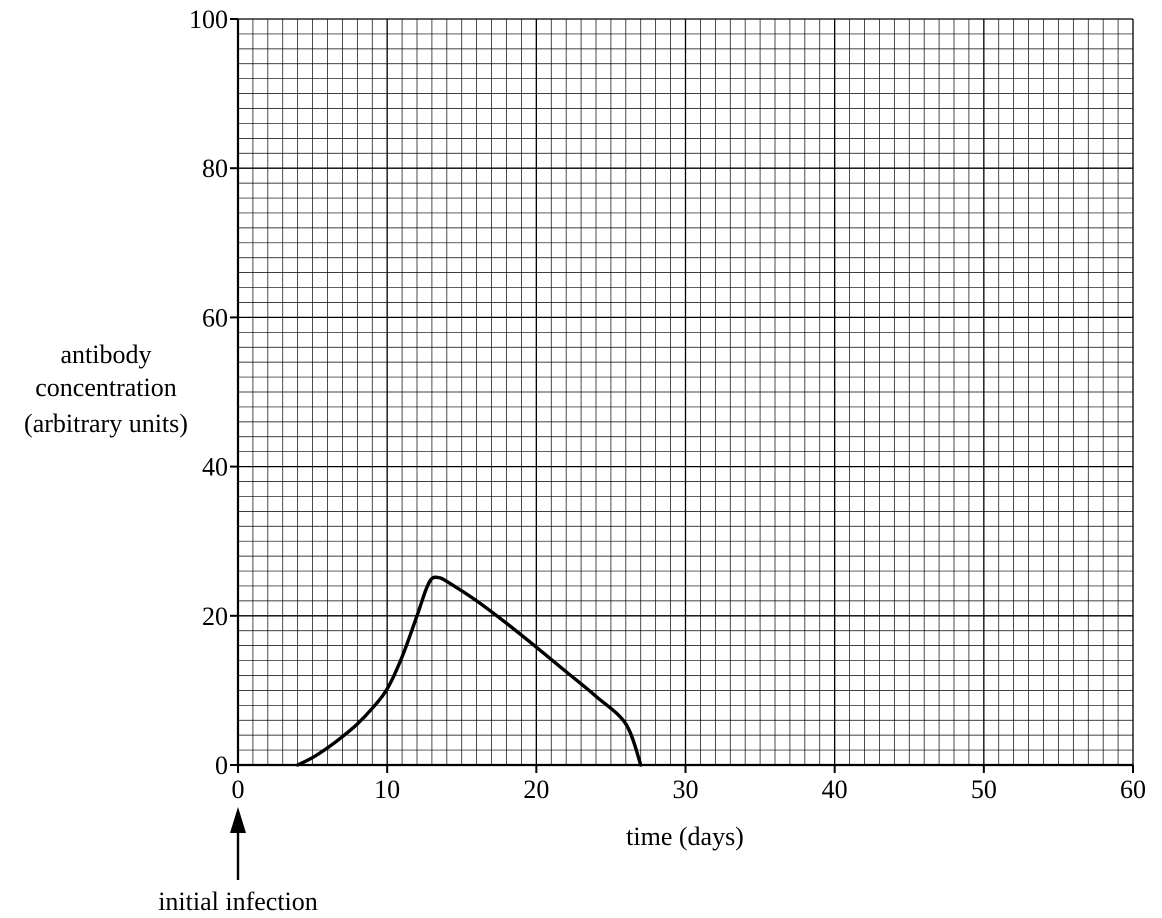 The width and height of the screenshot is (1162, 918). Describe the element at coordinates (835, 789) in the screenshot. I see `x-tick-label: 40` at that location.